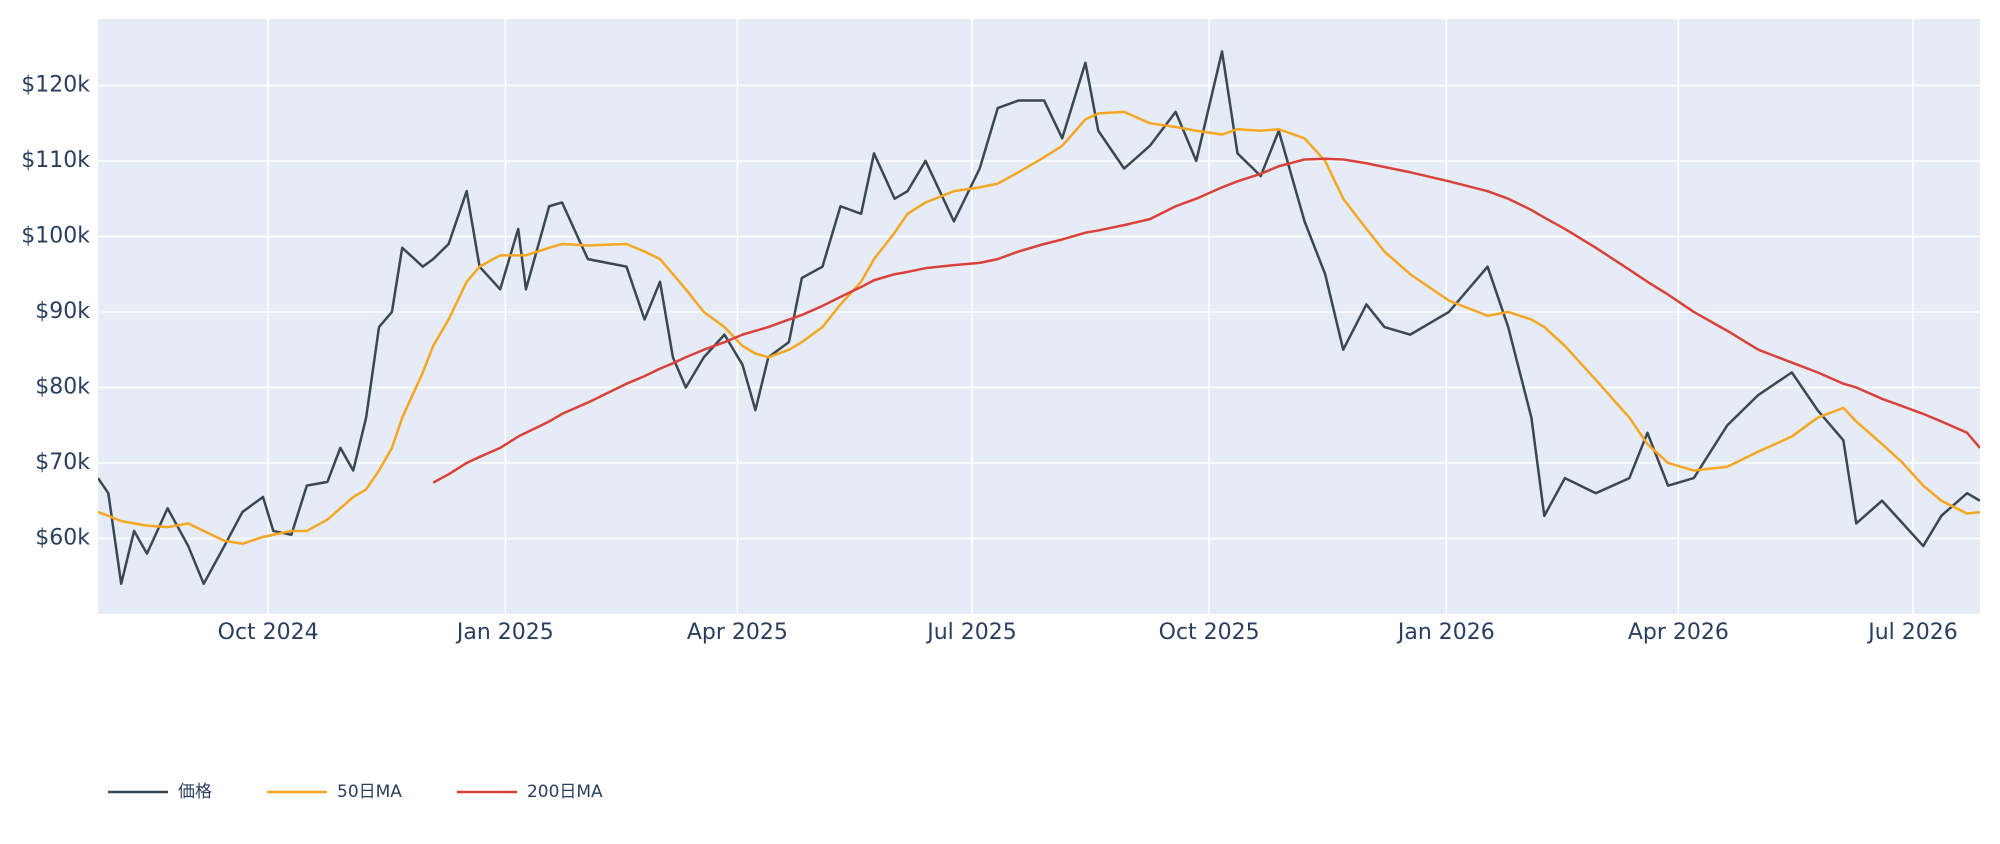 The height and width of the screenshot is (844, 2000). What do you see at coordinates (1445, 632) in the screenshot?
I see `x-tick-label: Jan 2026` at bounding box center [1445, 632].